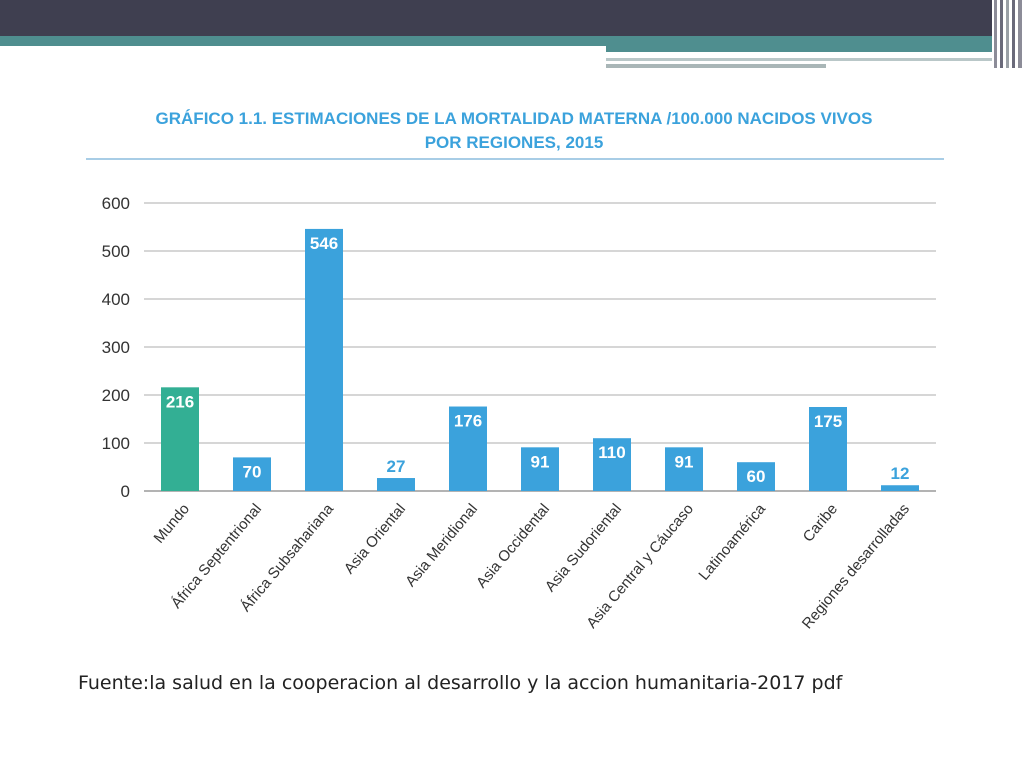  I want to click on x-category-label: Asia Oriental, so click(375, 539).